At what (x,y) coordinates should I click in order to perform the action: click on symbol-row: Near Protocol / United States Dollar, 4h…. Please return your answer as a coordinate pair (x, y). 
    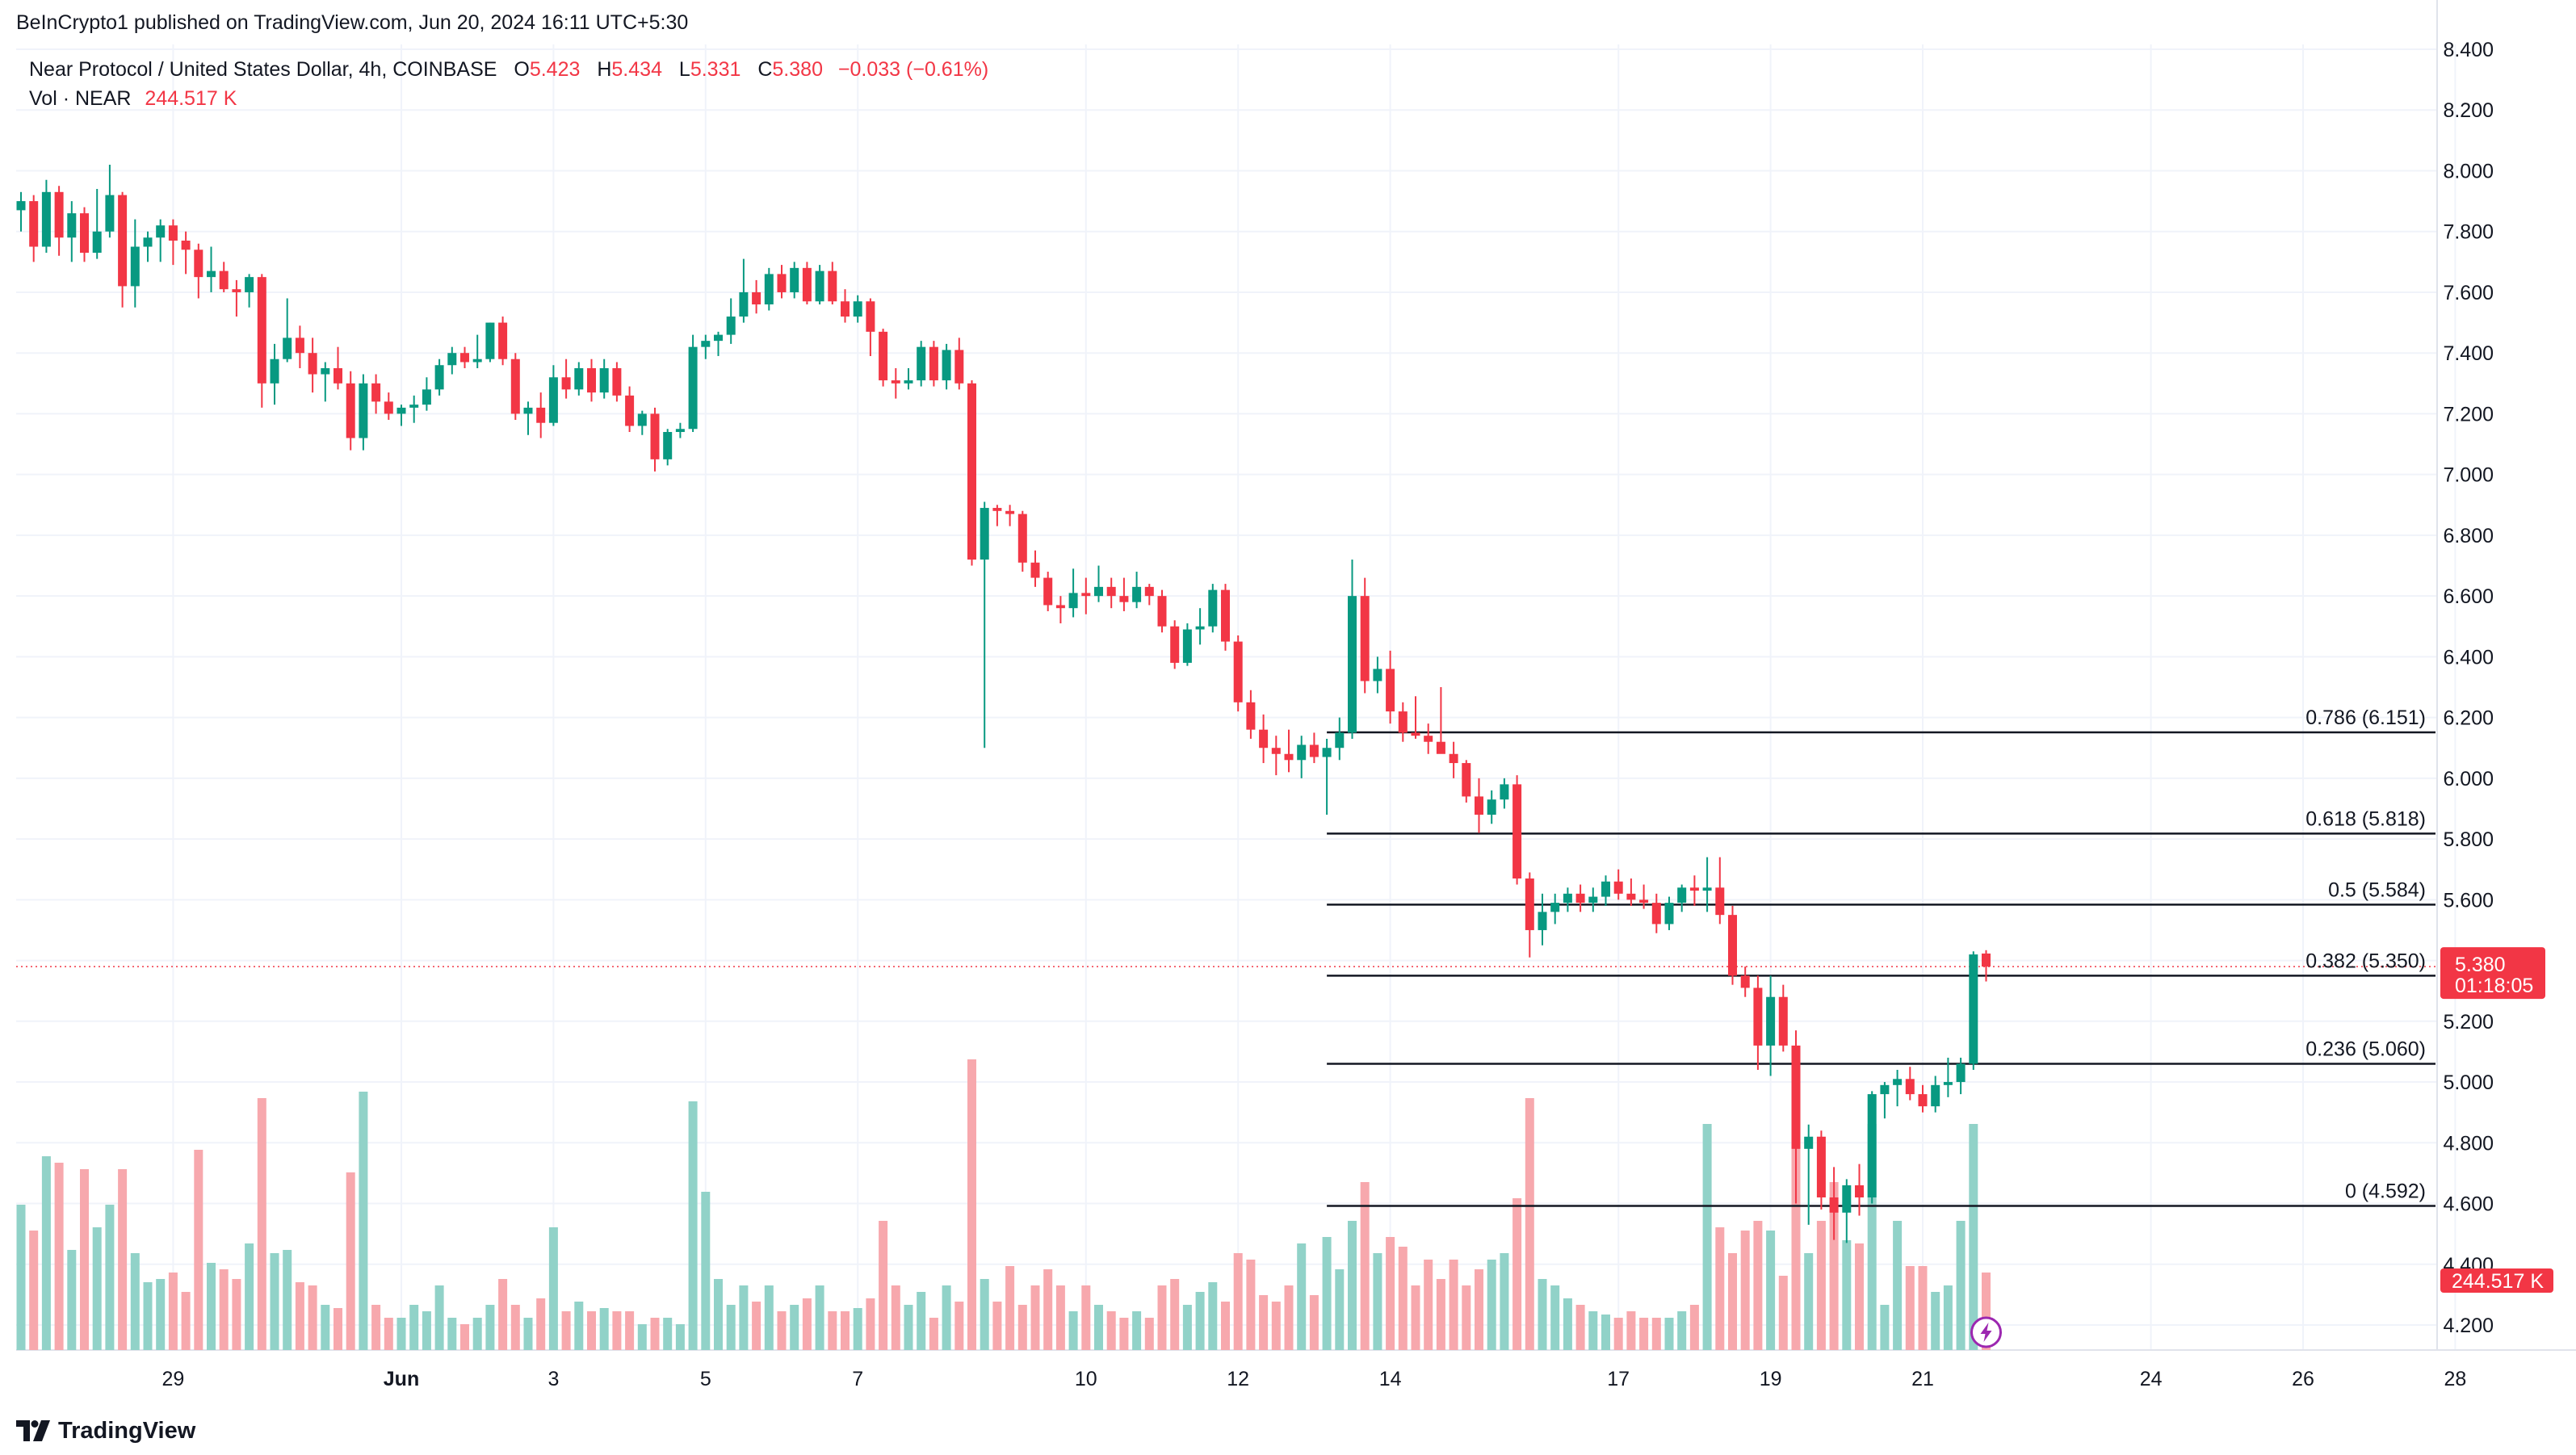
    Looking at the image, I should click on (509, 69).